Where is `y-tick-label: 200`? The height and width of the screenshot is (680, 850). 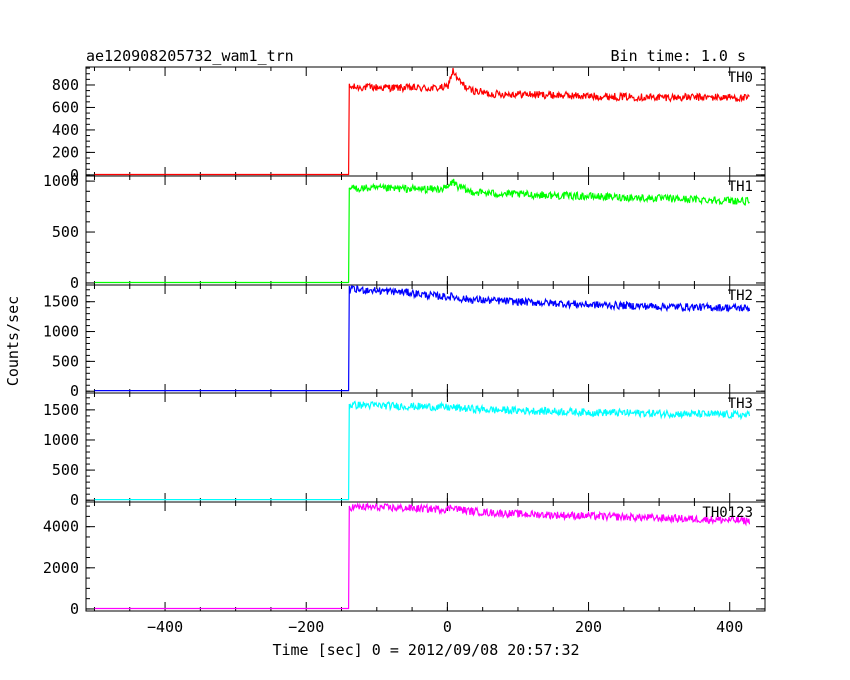
y-tick-label: 200 is located at coordinates (65, 152).